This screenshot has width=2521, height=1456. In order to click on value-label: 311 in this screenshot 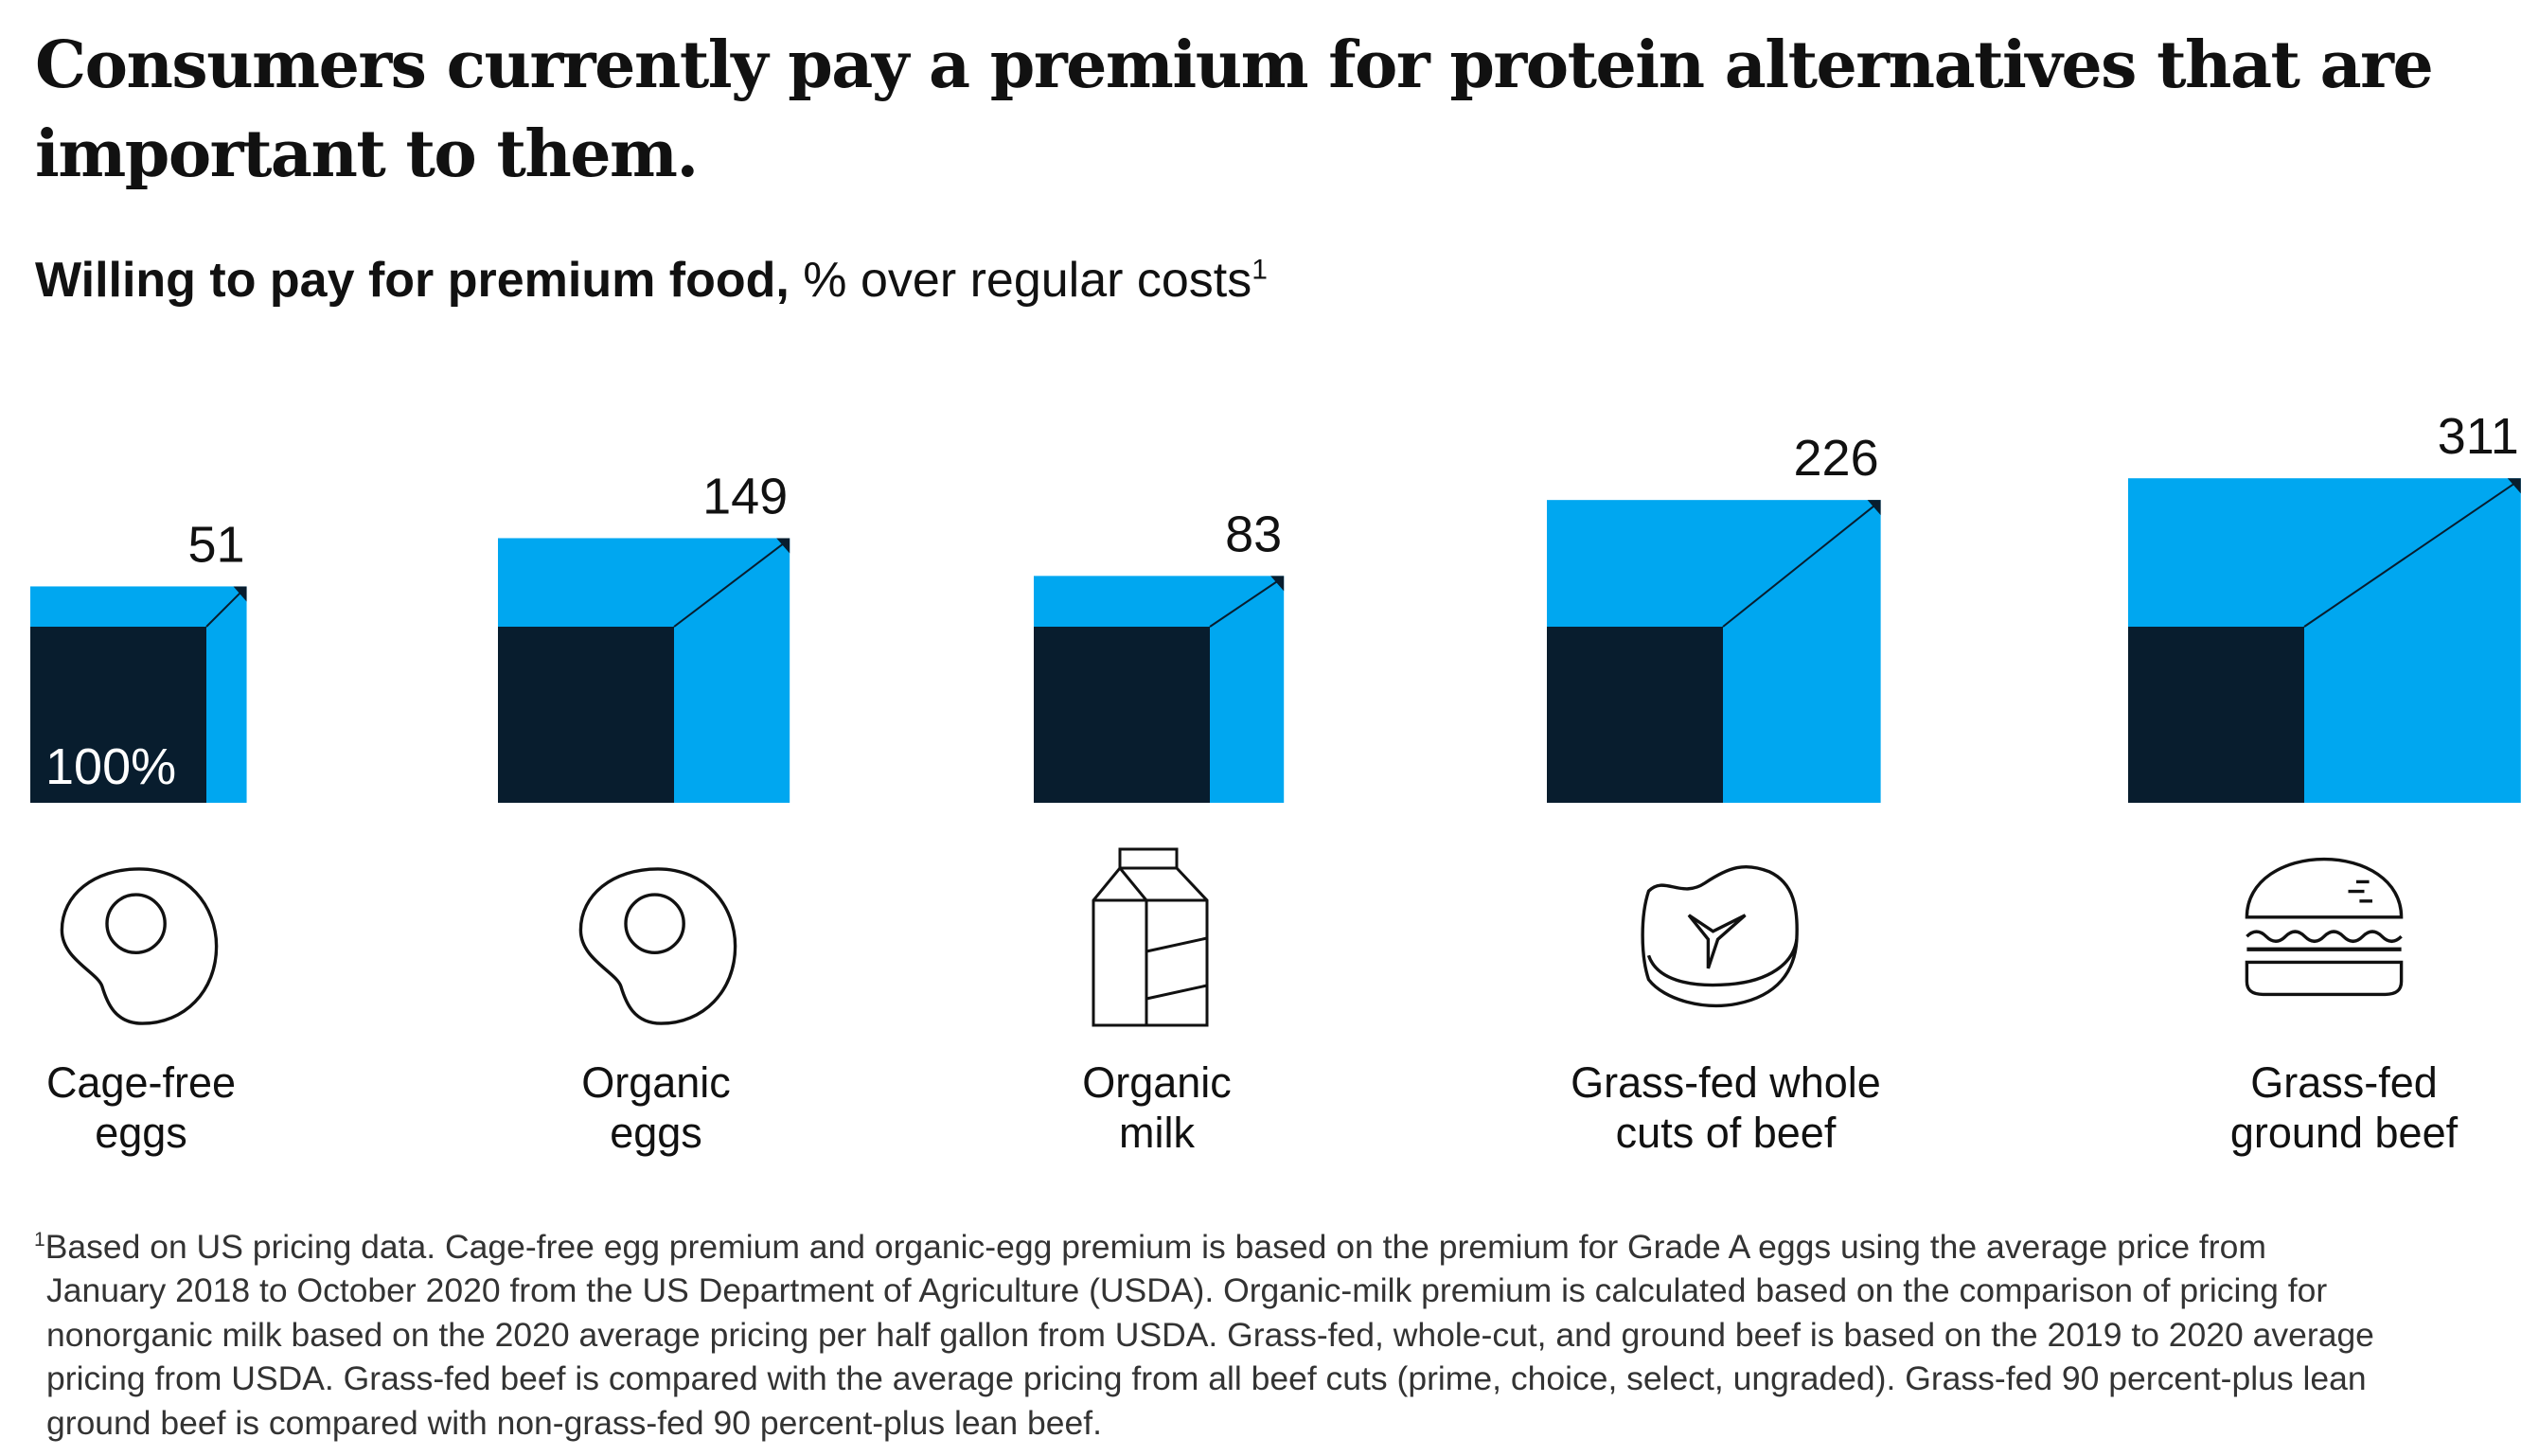, I will do `click(2478, 436)`.